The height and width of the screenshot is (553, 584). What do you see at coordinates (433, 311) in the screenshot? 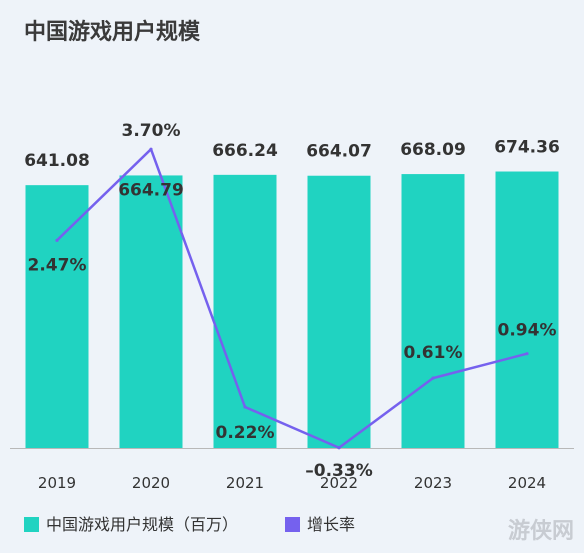
I see `bar-2023` at bounding box center [433, 311].